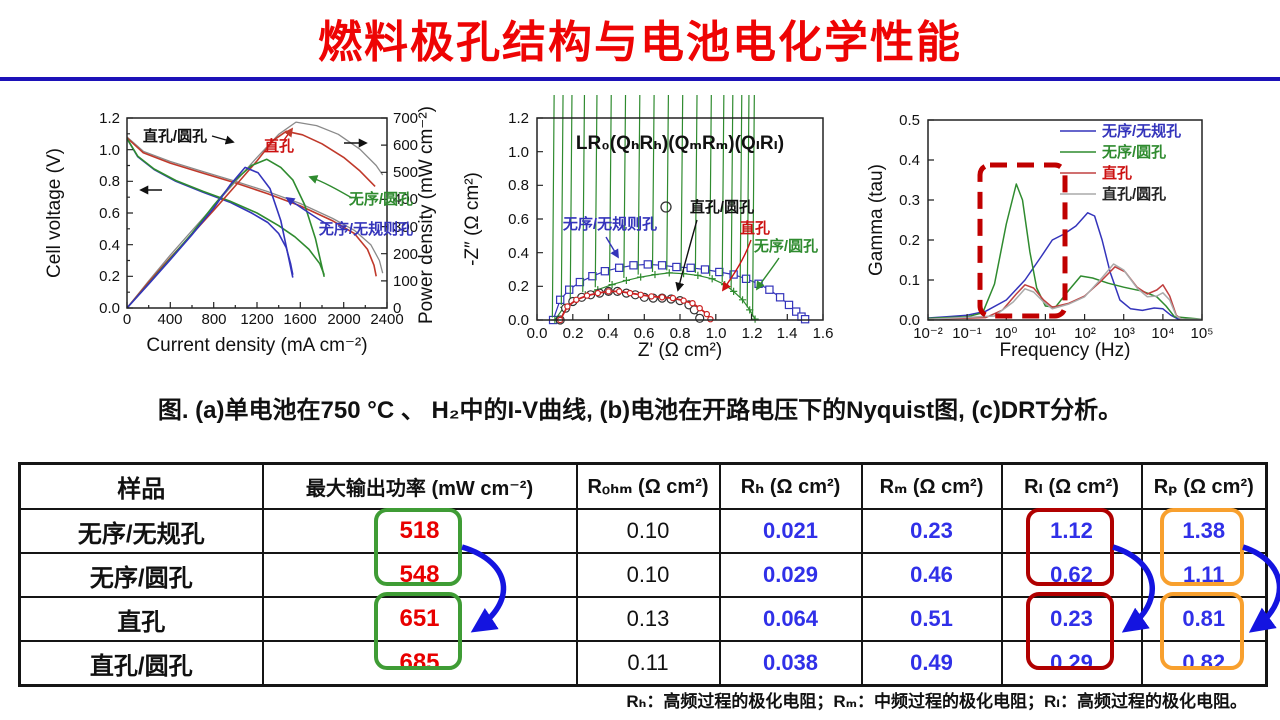  I want to click on series-zkyk-p, so click(255, 215).